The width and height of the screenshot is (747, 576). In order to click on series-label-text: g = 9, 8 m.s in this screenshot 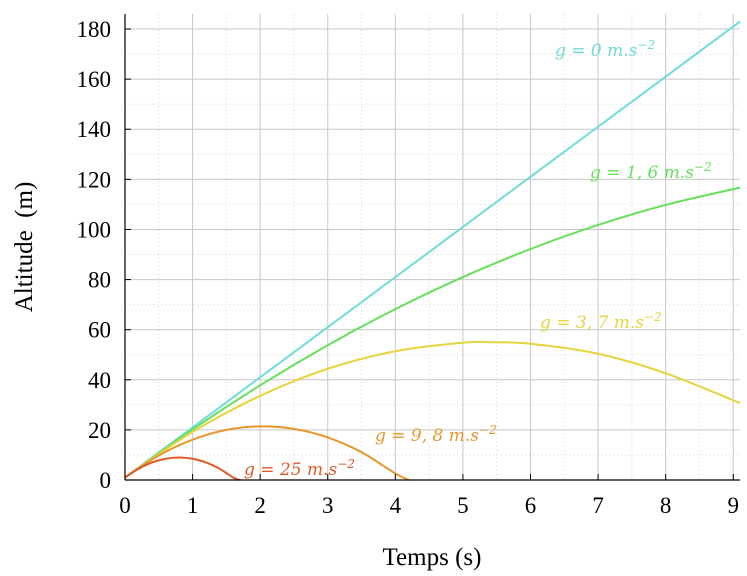, I will do `click(427, 436)`.